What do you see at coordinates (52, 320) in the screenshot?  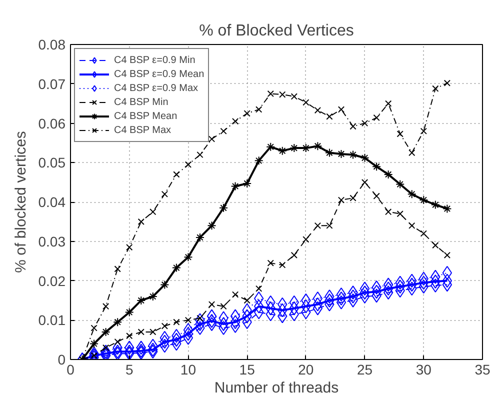 I see `y-tick-label: 0.01` at bounding box center [52, 320].